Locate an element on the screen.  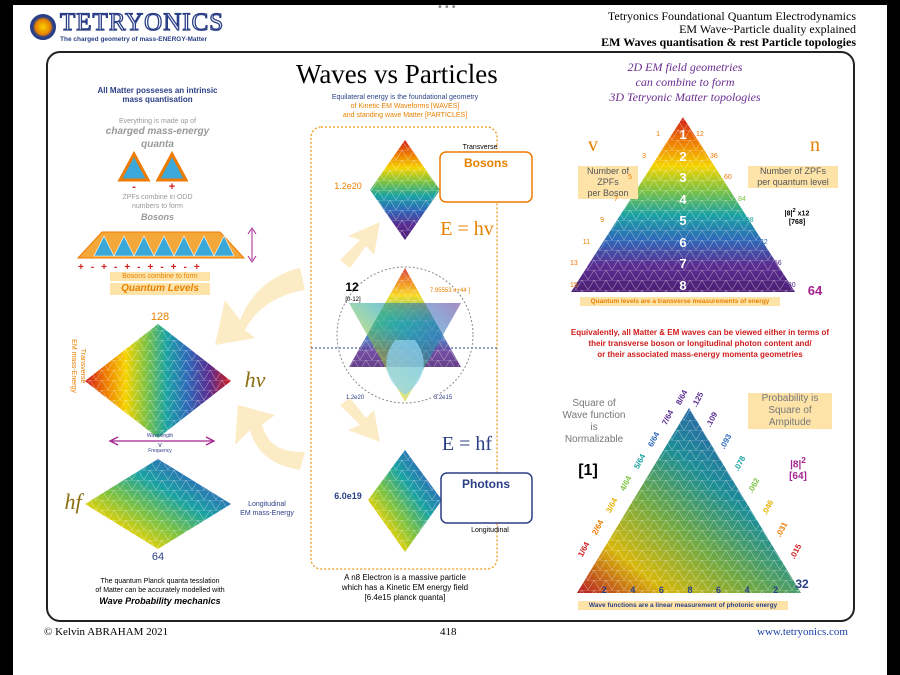
electron-caption-1: A n8 Electron is a massive particle is located at coordinates (405, 577).